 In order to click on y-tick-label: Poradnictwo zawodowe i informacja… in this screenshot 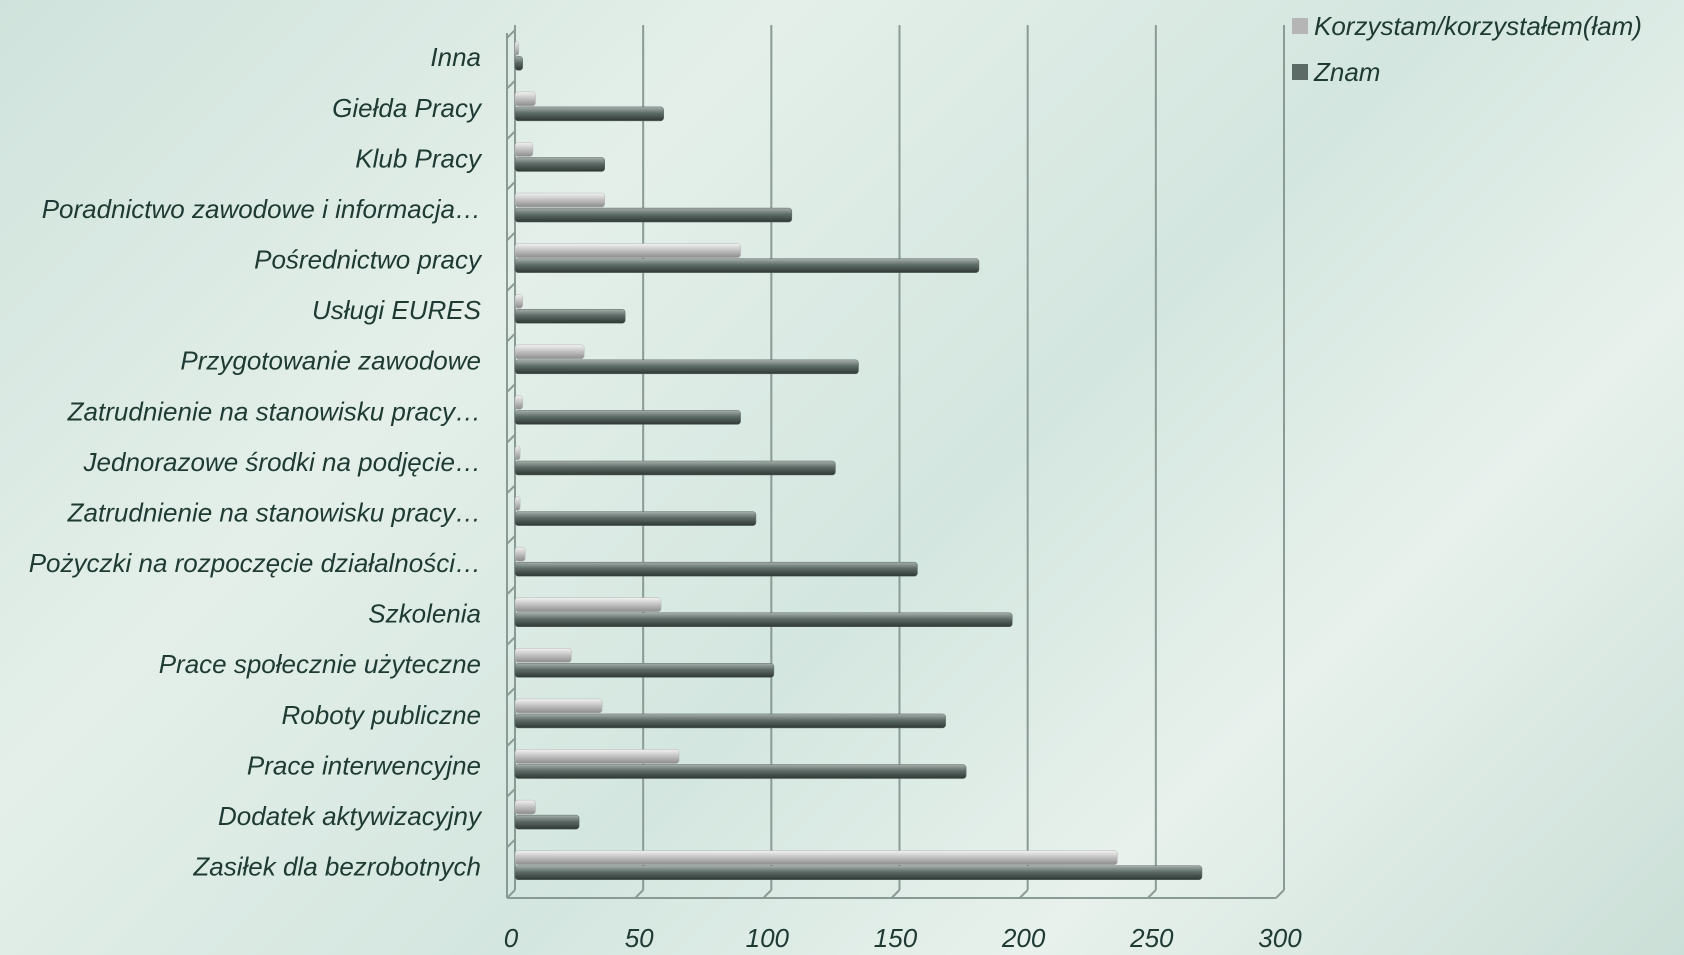, I will do `click(261, 209)`.